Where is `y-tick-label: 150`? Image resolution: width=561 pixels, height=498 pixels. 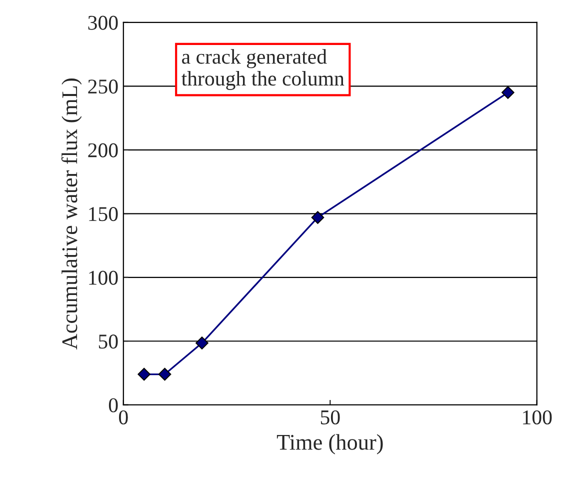 y-tick-label: 150 is located at coordinates (103, 214).